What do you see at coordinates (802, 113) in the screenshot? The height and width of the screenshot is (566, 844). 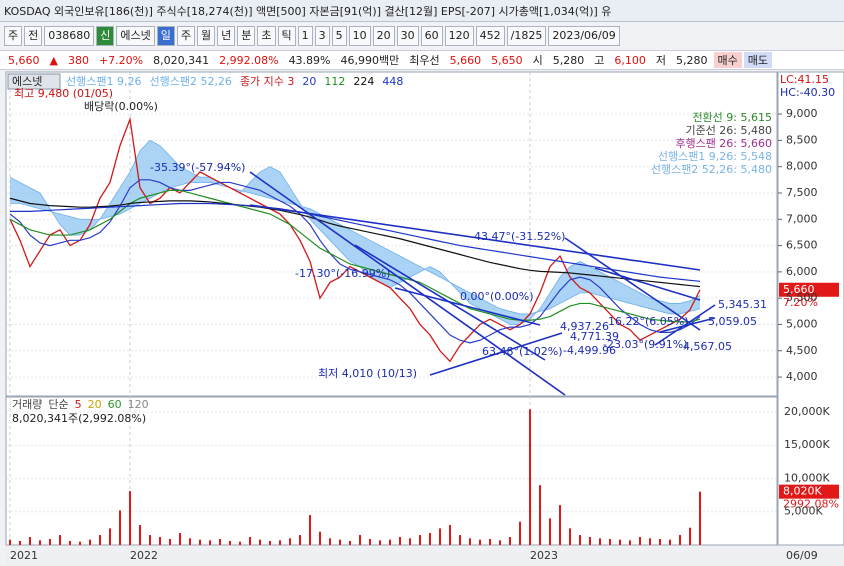 I see `y-tick-label: 9,000` at bounding box center [802, 113].